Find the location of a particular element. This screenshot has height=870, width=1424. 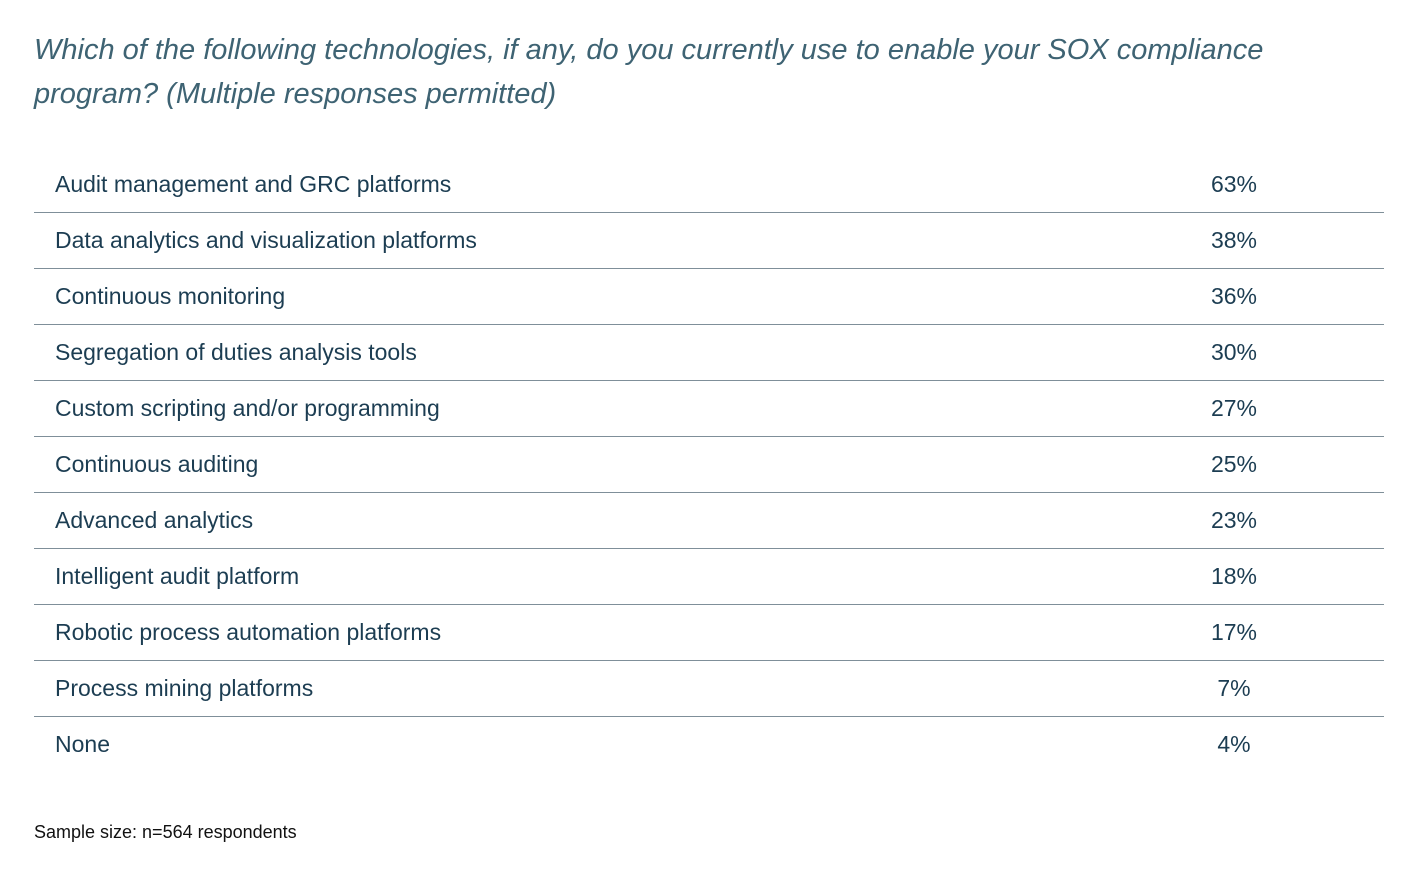

table-row: Segregation of duties analysis tools 30% is located at coordinates (709, 352).